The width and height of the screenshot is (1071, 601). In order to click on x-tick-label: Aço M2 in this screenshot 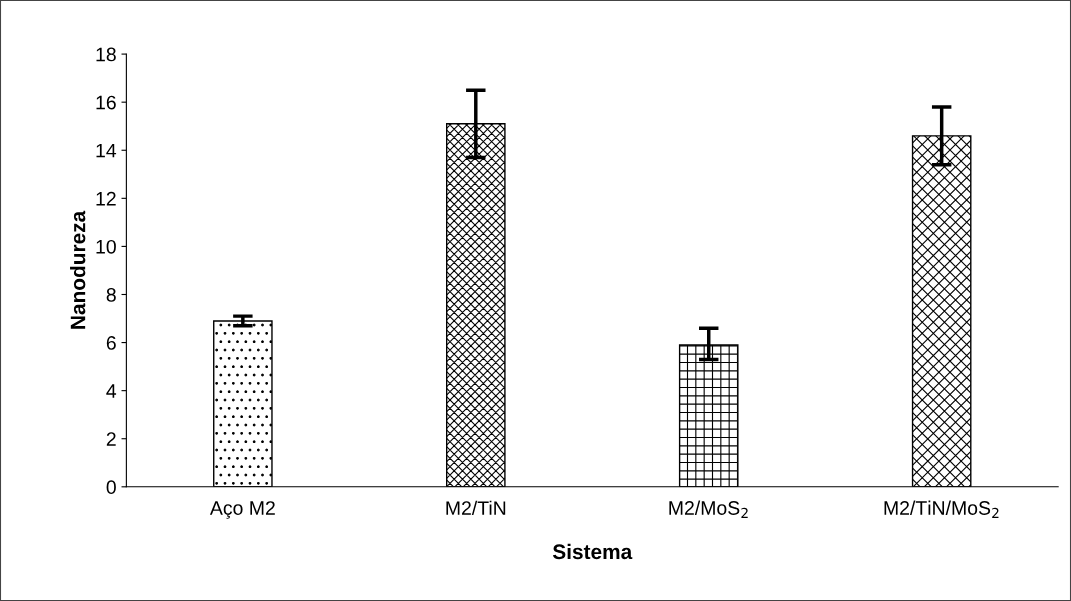, I will do `click(242, 510)`.